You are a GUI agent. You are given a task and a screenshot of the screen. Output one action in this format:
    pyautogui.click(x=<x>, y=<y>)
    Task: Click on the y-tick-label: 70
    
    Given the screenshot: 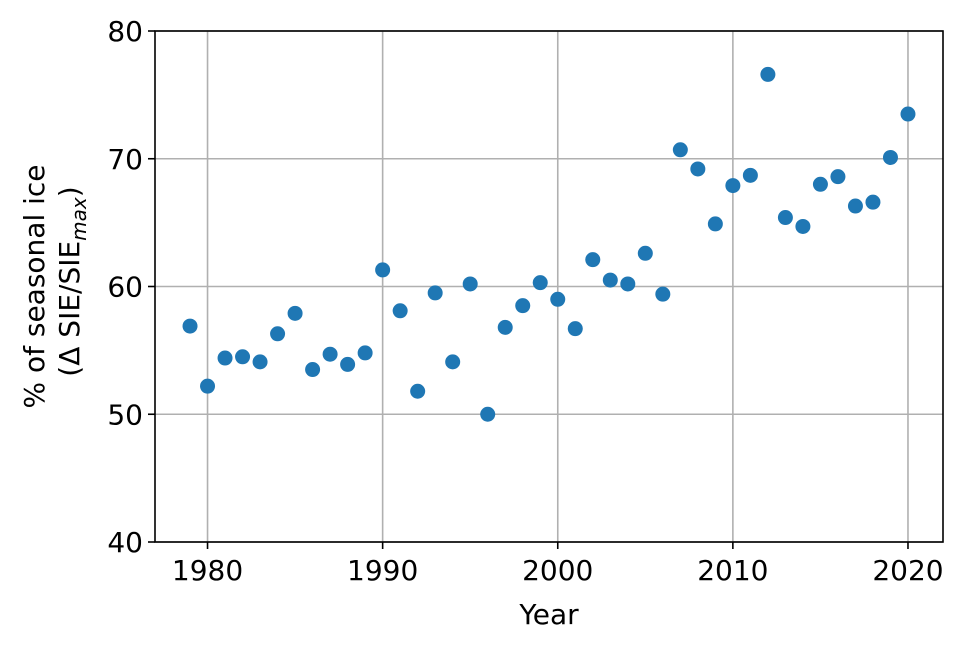 What is the action you would take?
    pyautogui.click(x=125, y=159)
    